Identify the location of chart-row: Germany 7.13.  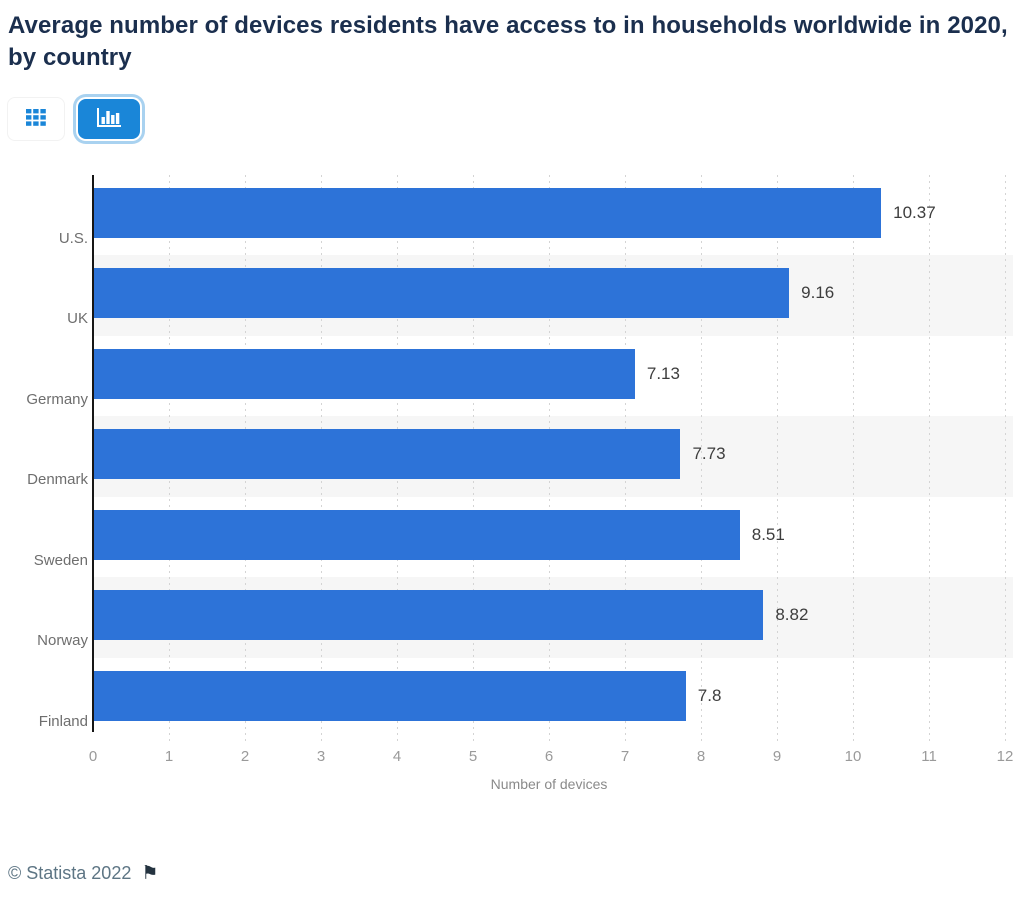
(519, 376).